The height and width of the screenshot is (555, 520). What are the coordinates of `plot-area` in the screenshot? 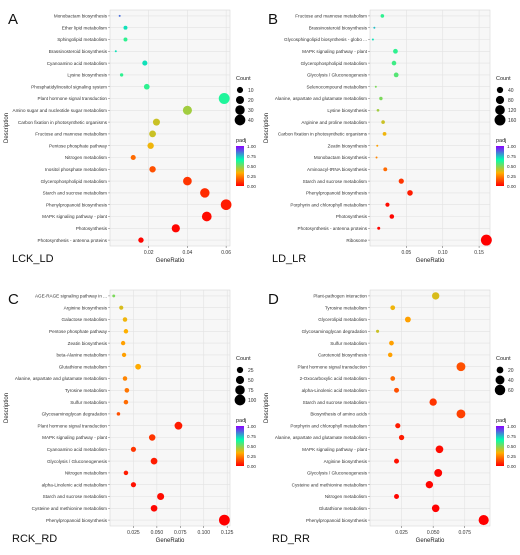 It's located at (430, 408).